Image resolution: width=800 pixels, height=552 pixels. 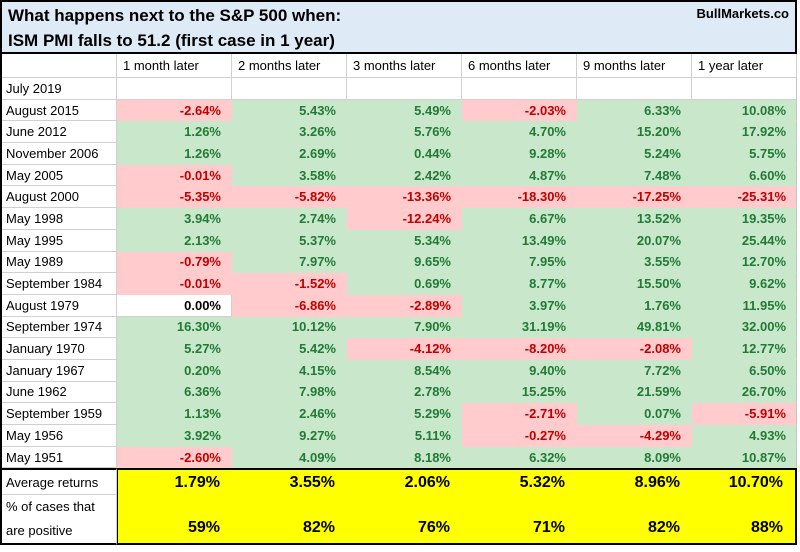 I want to click on return-cell: 8.54%, so click(x=404, y=370).